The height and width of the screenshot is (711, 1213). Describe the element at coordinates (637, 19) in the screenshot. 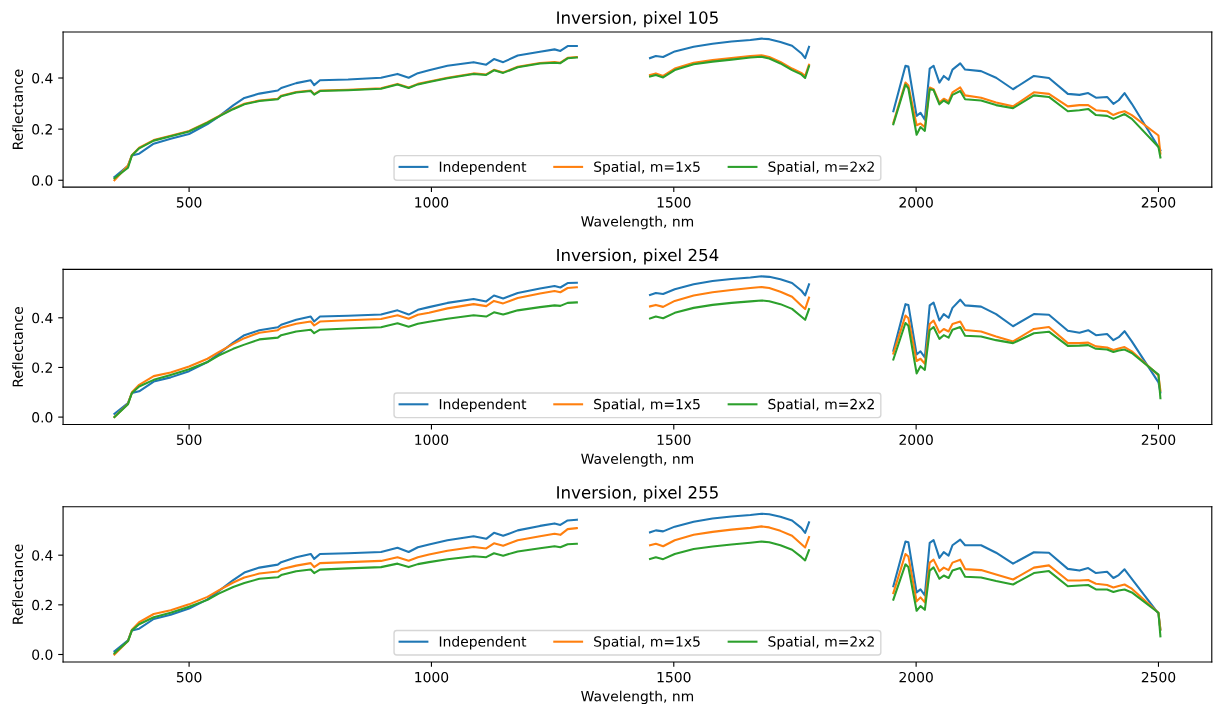

I see `chart-title: Inversion, pixel 105` at that location.